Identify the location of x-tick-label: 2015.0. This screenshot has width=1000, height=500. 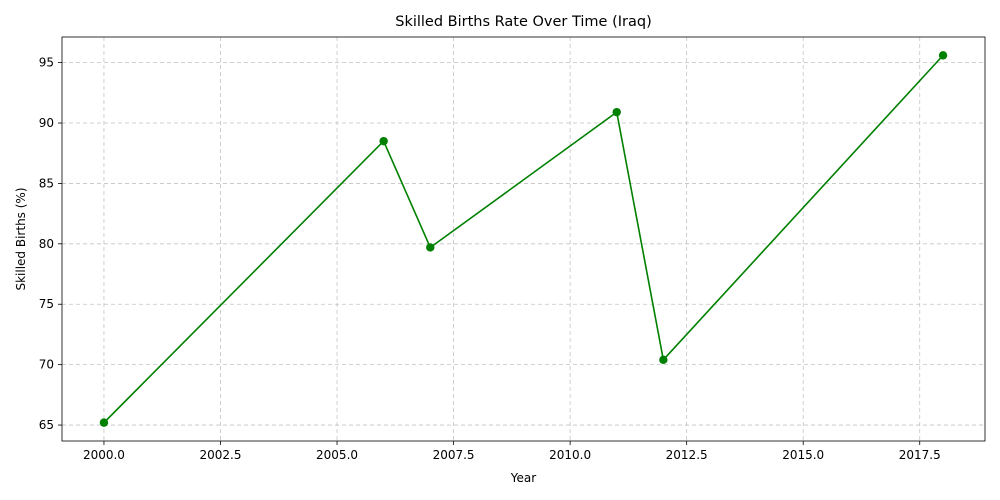
(803, 455).